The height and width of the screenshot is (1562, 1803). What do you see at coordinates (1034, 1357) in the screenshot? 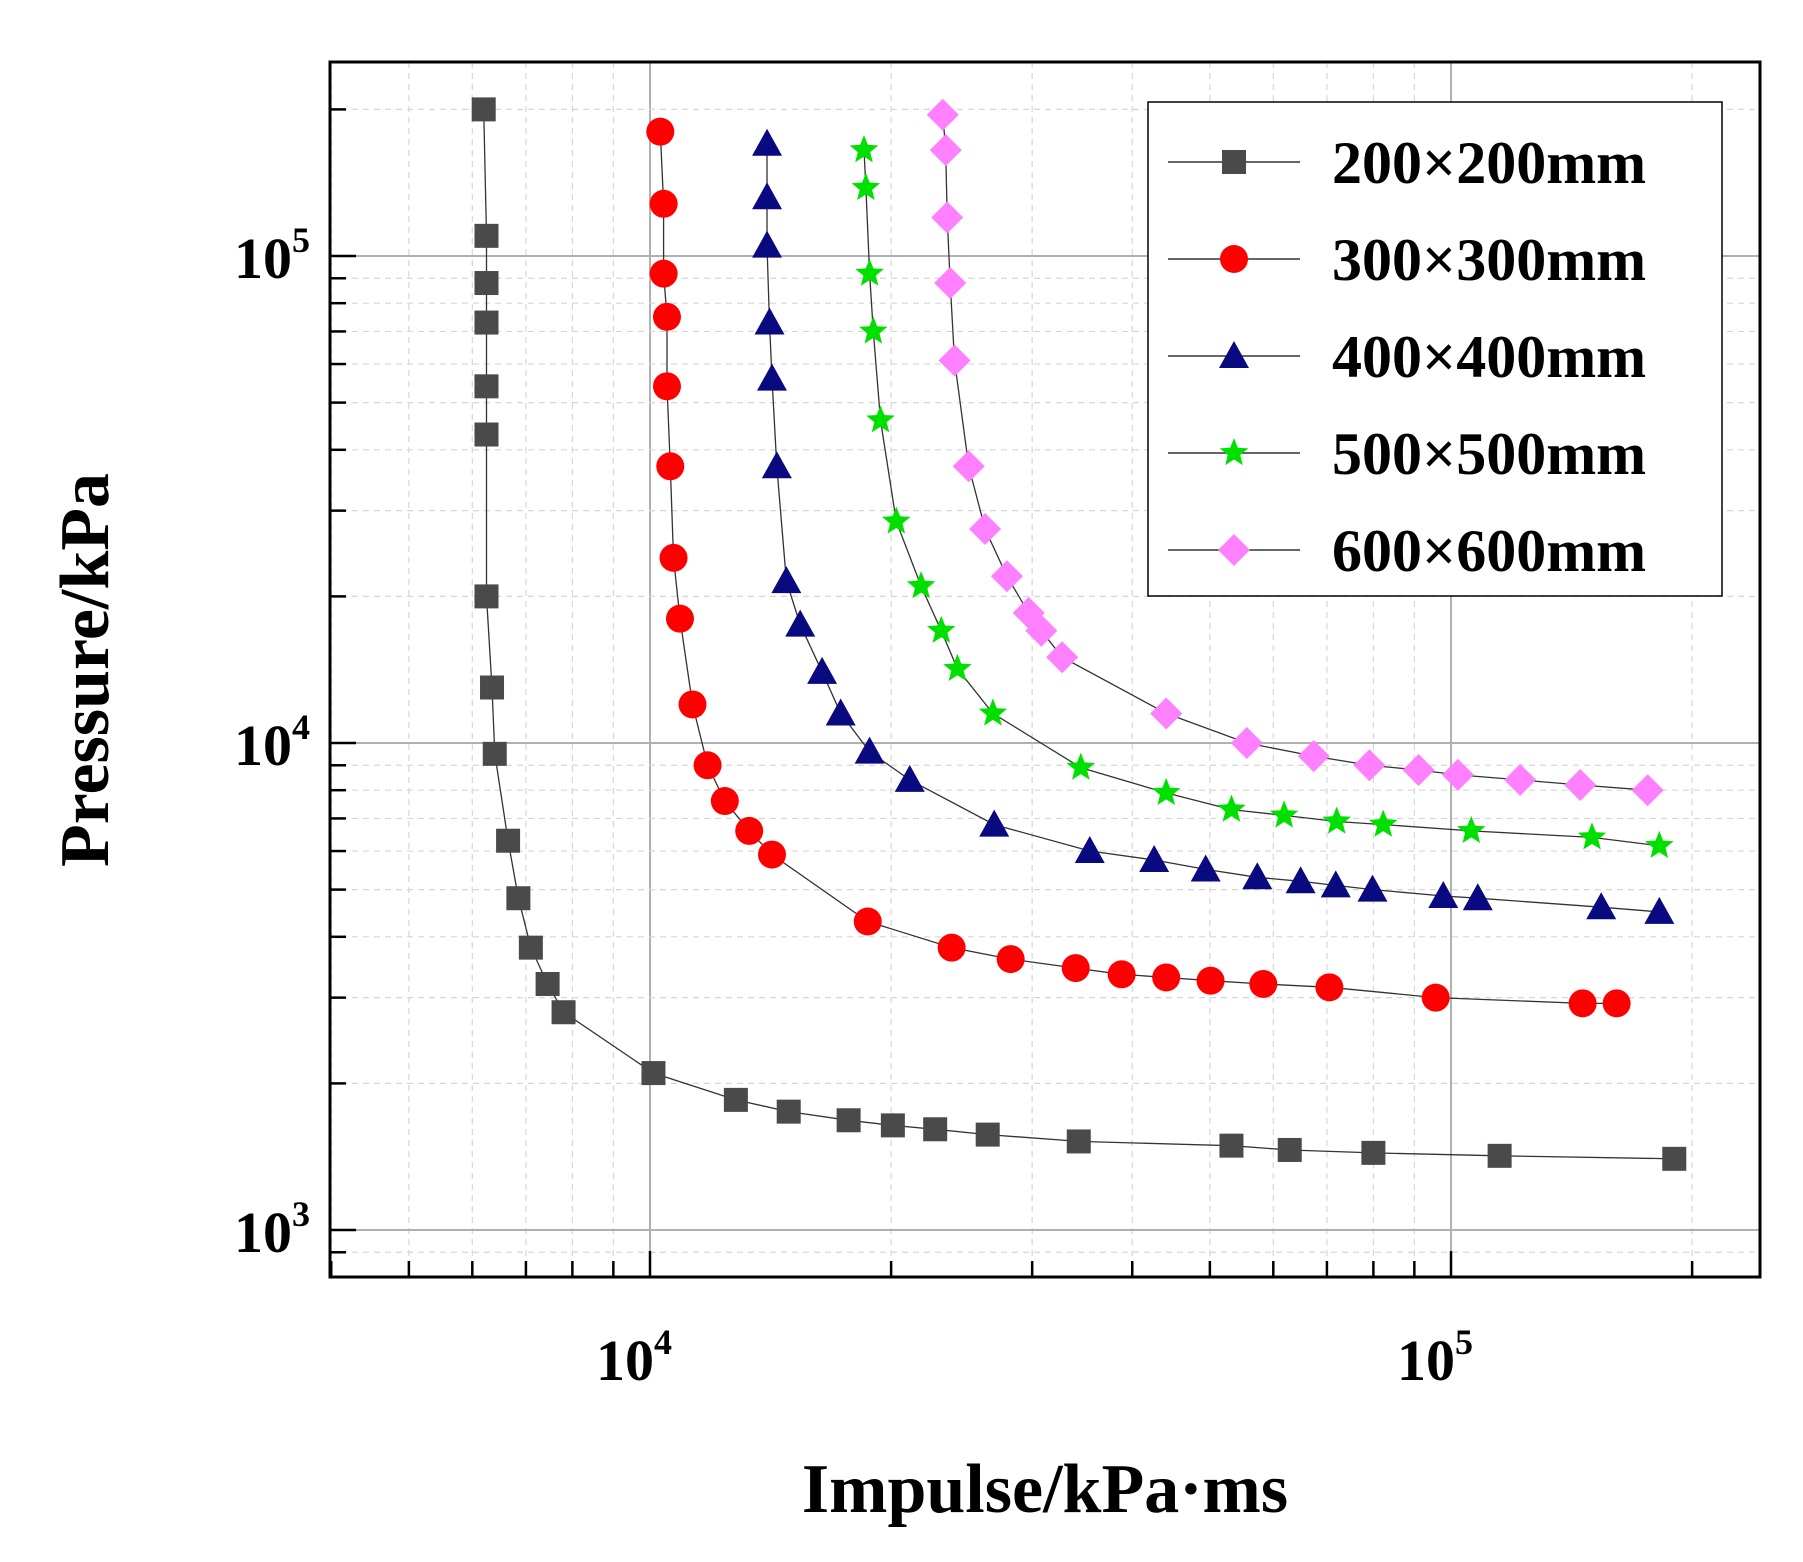
I see `x-tick-labels: 10⁴ 10⁵` at bounding box center [1034, 1357].